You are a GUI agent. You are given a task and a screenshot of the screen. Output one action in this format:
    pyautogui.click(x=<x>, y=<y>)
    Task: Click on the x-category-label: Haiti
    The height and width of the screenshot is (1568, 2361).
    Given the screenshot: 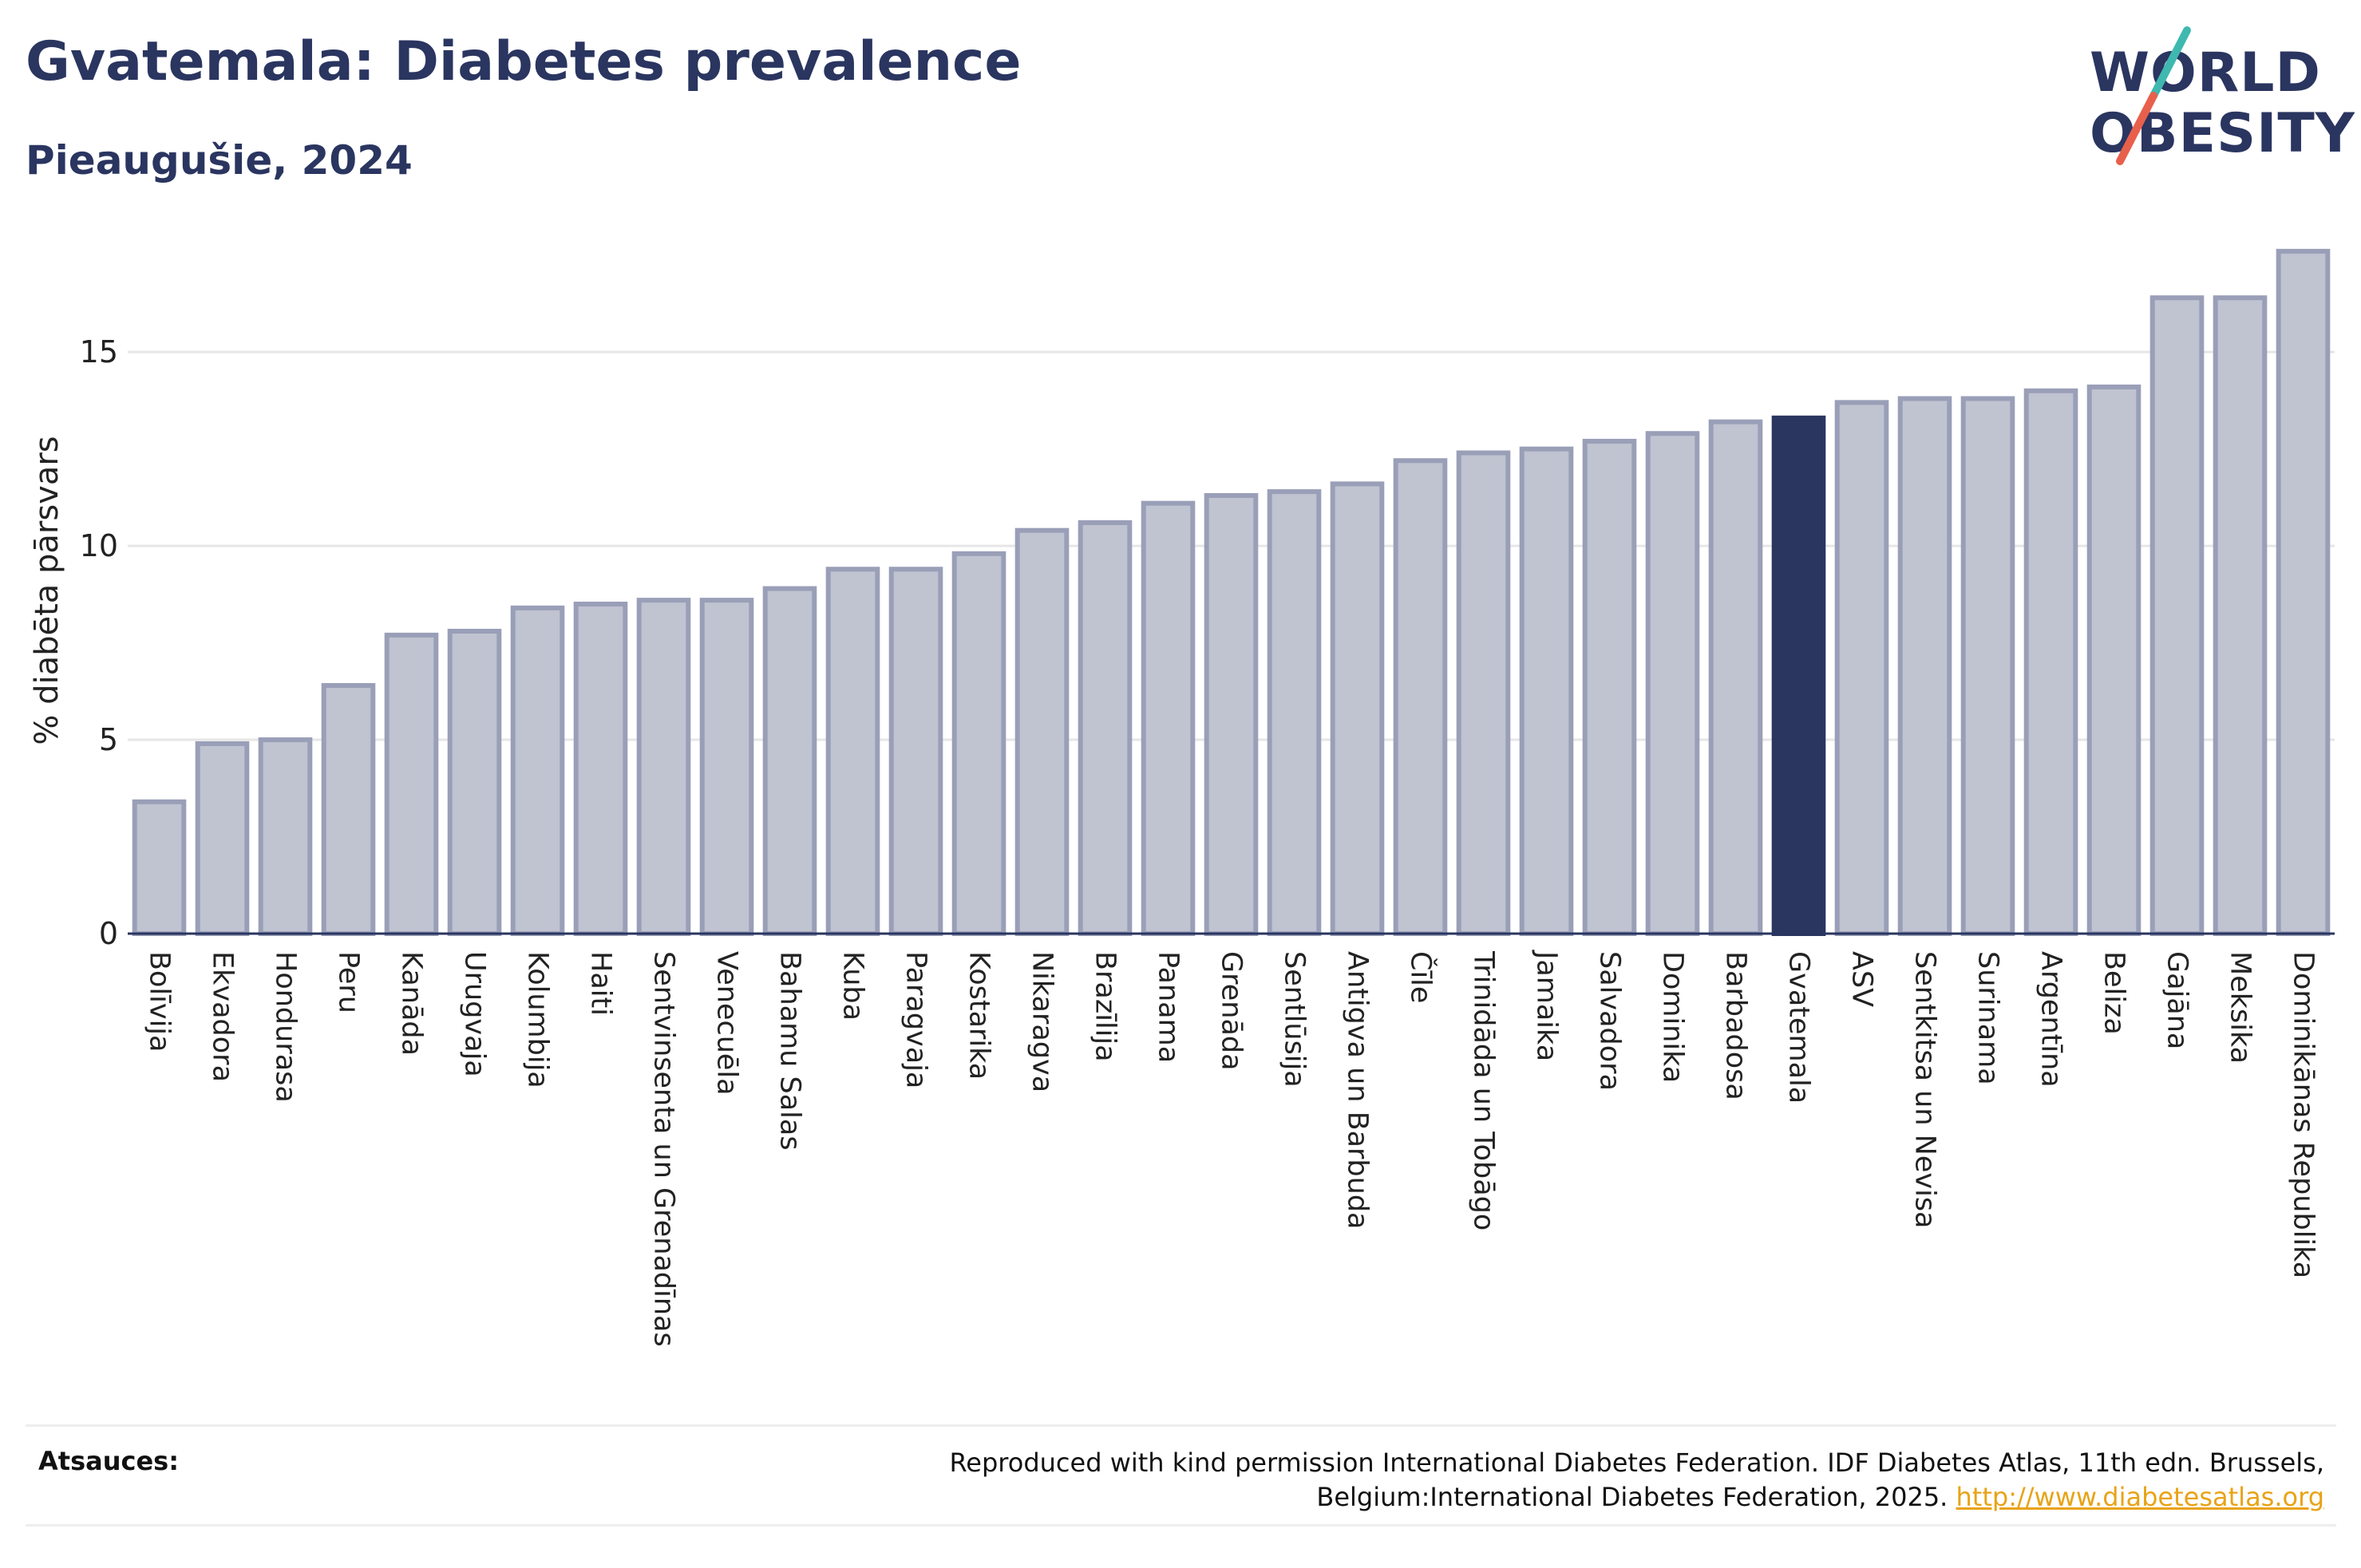 What is the action you would take?
    pyautogui.click(x=601, y=983)
    